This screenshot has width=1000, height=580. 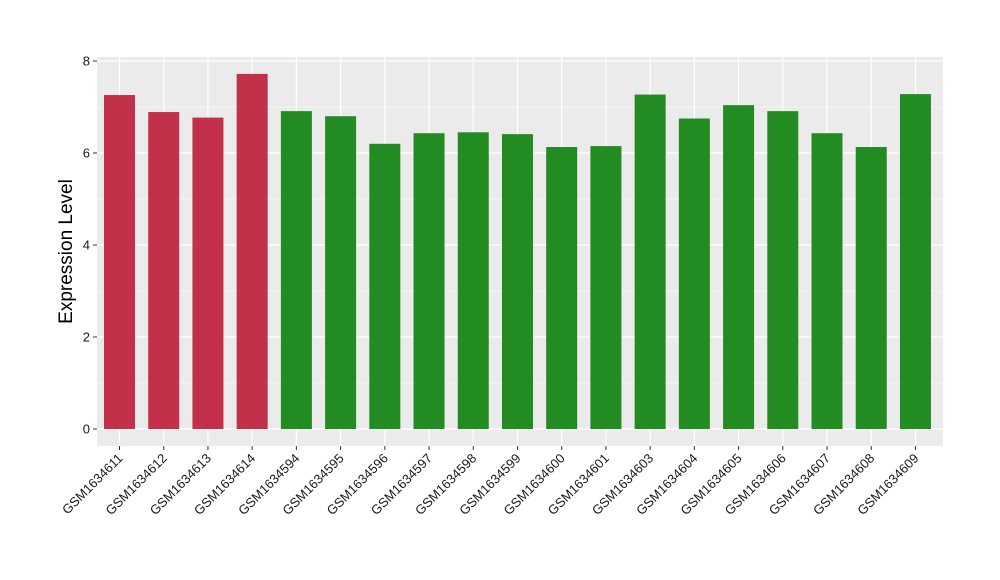 What do you see at coordinates (86, 153) in the screenshot?
I see `y-tick-label: 6` at bounding box center [86, 153].